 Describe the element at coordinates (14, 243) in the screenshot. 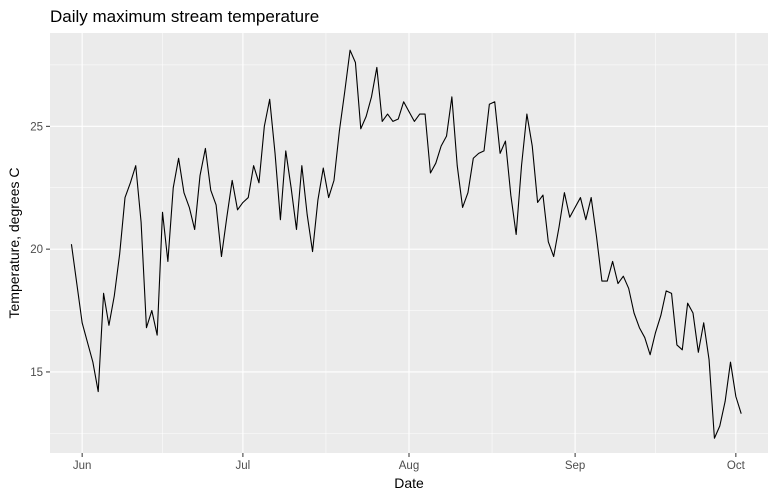

I see `y-axis-title: Temperature, degrees C` at that location.